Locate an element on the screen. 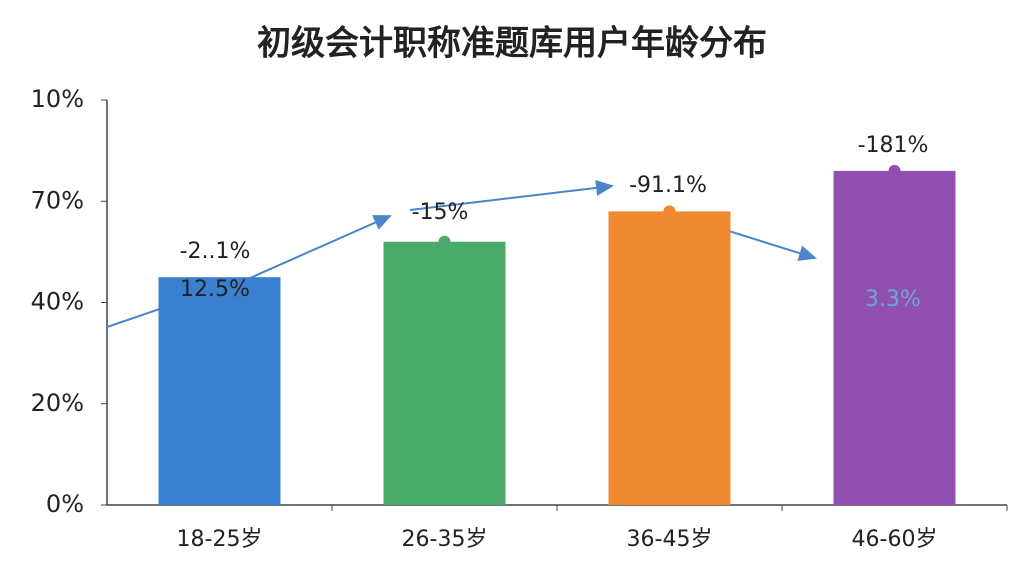 The image size is (1024, 576). annotation: 3.3% is located at coordinates (893, 299).